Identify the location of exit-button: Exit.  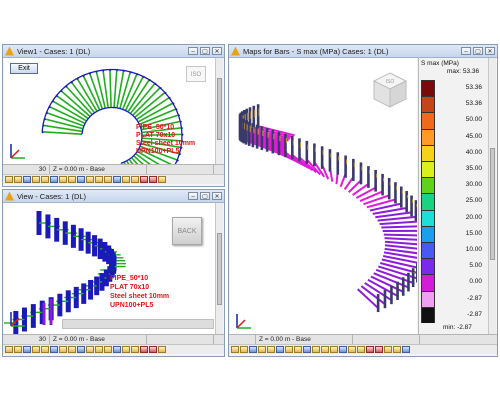
(24, 68).